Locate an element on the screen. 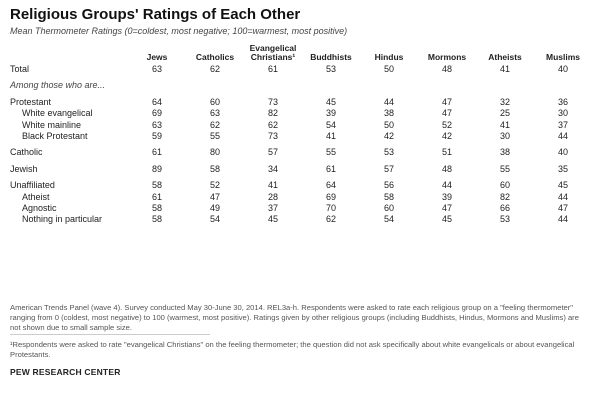 This screenshot has width=600, height=400. column-header: Catholics is located at coordinates (215, 57).